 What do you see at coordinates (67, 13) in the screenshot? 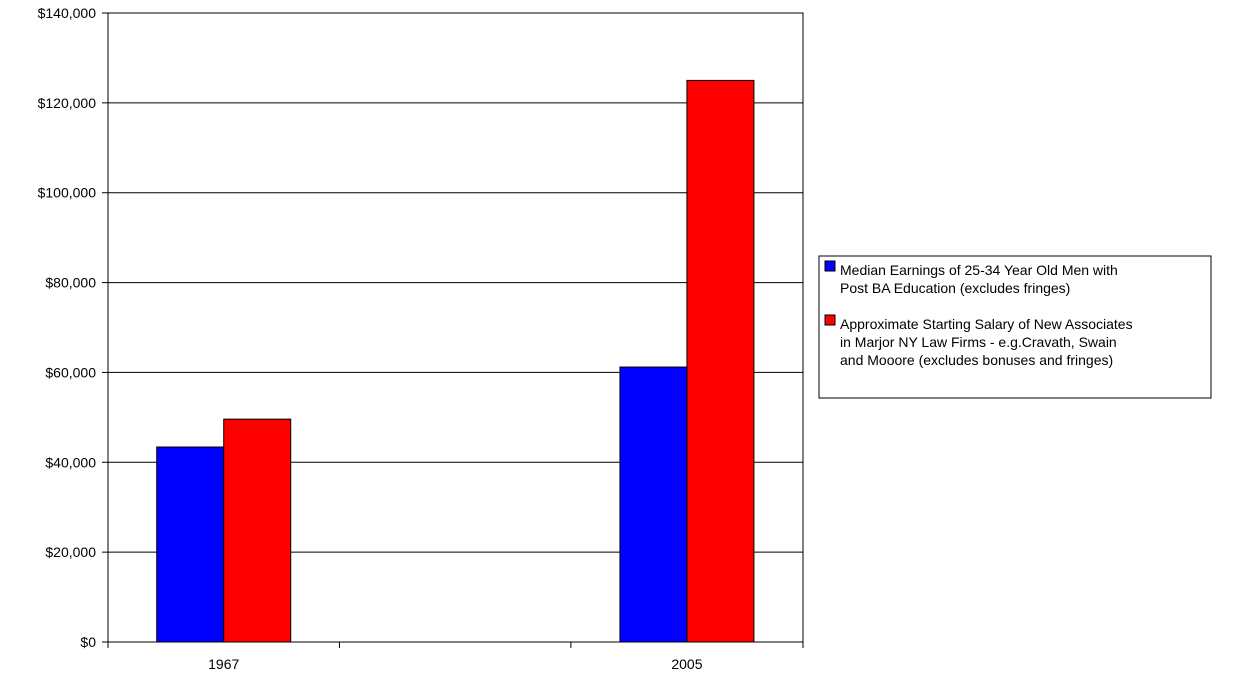
I see `y-tick-label: $140,000` at bounding box center [67, 13].